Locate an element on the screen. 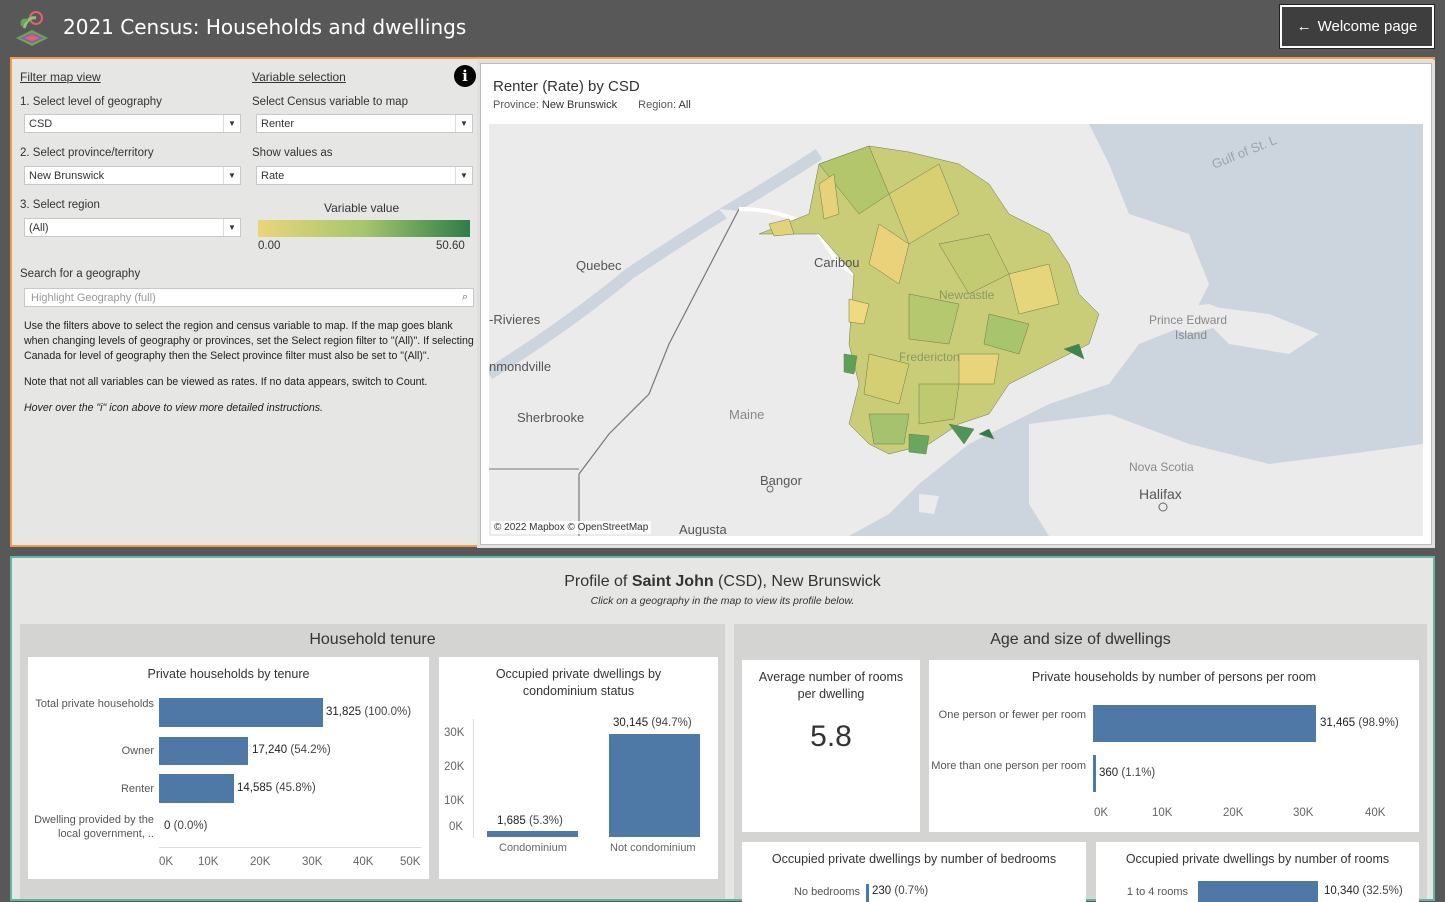  map-place-nova-scotia: Nova Scotia is located at coordinates (1161, 467).